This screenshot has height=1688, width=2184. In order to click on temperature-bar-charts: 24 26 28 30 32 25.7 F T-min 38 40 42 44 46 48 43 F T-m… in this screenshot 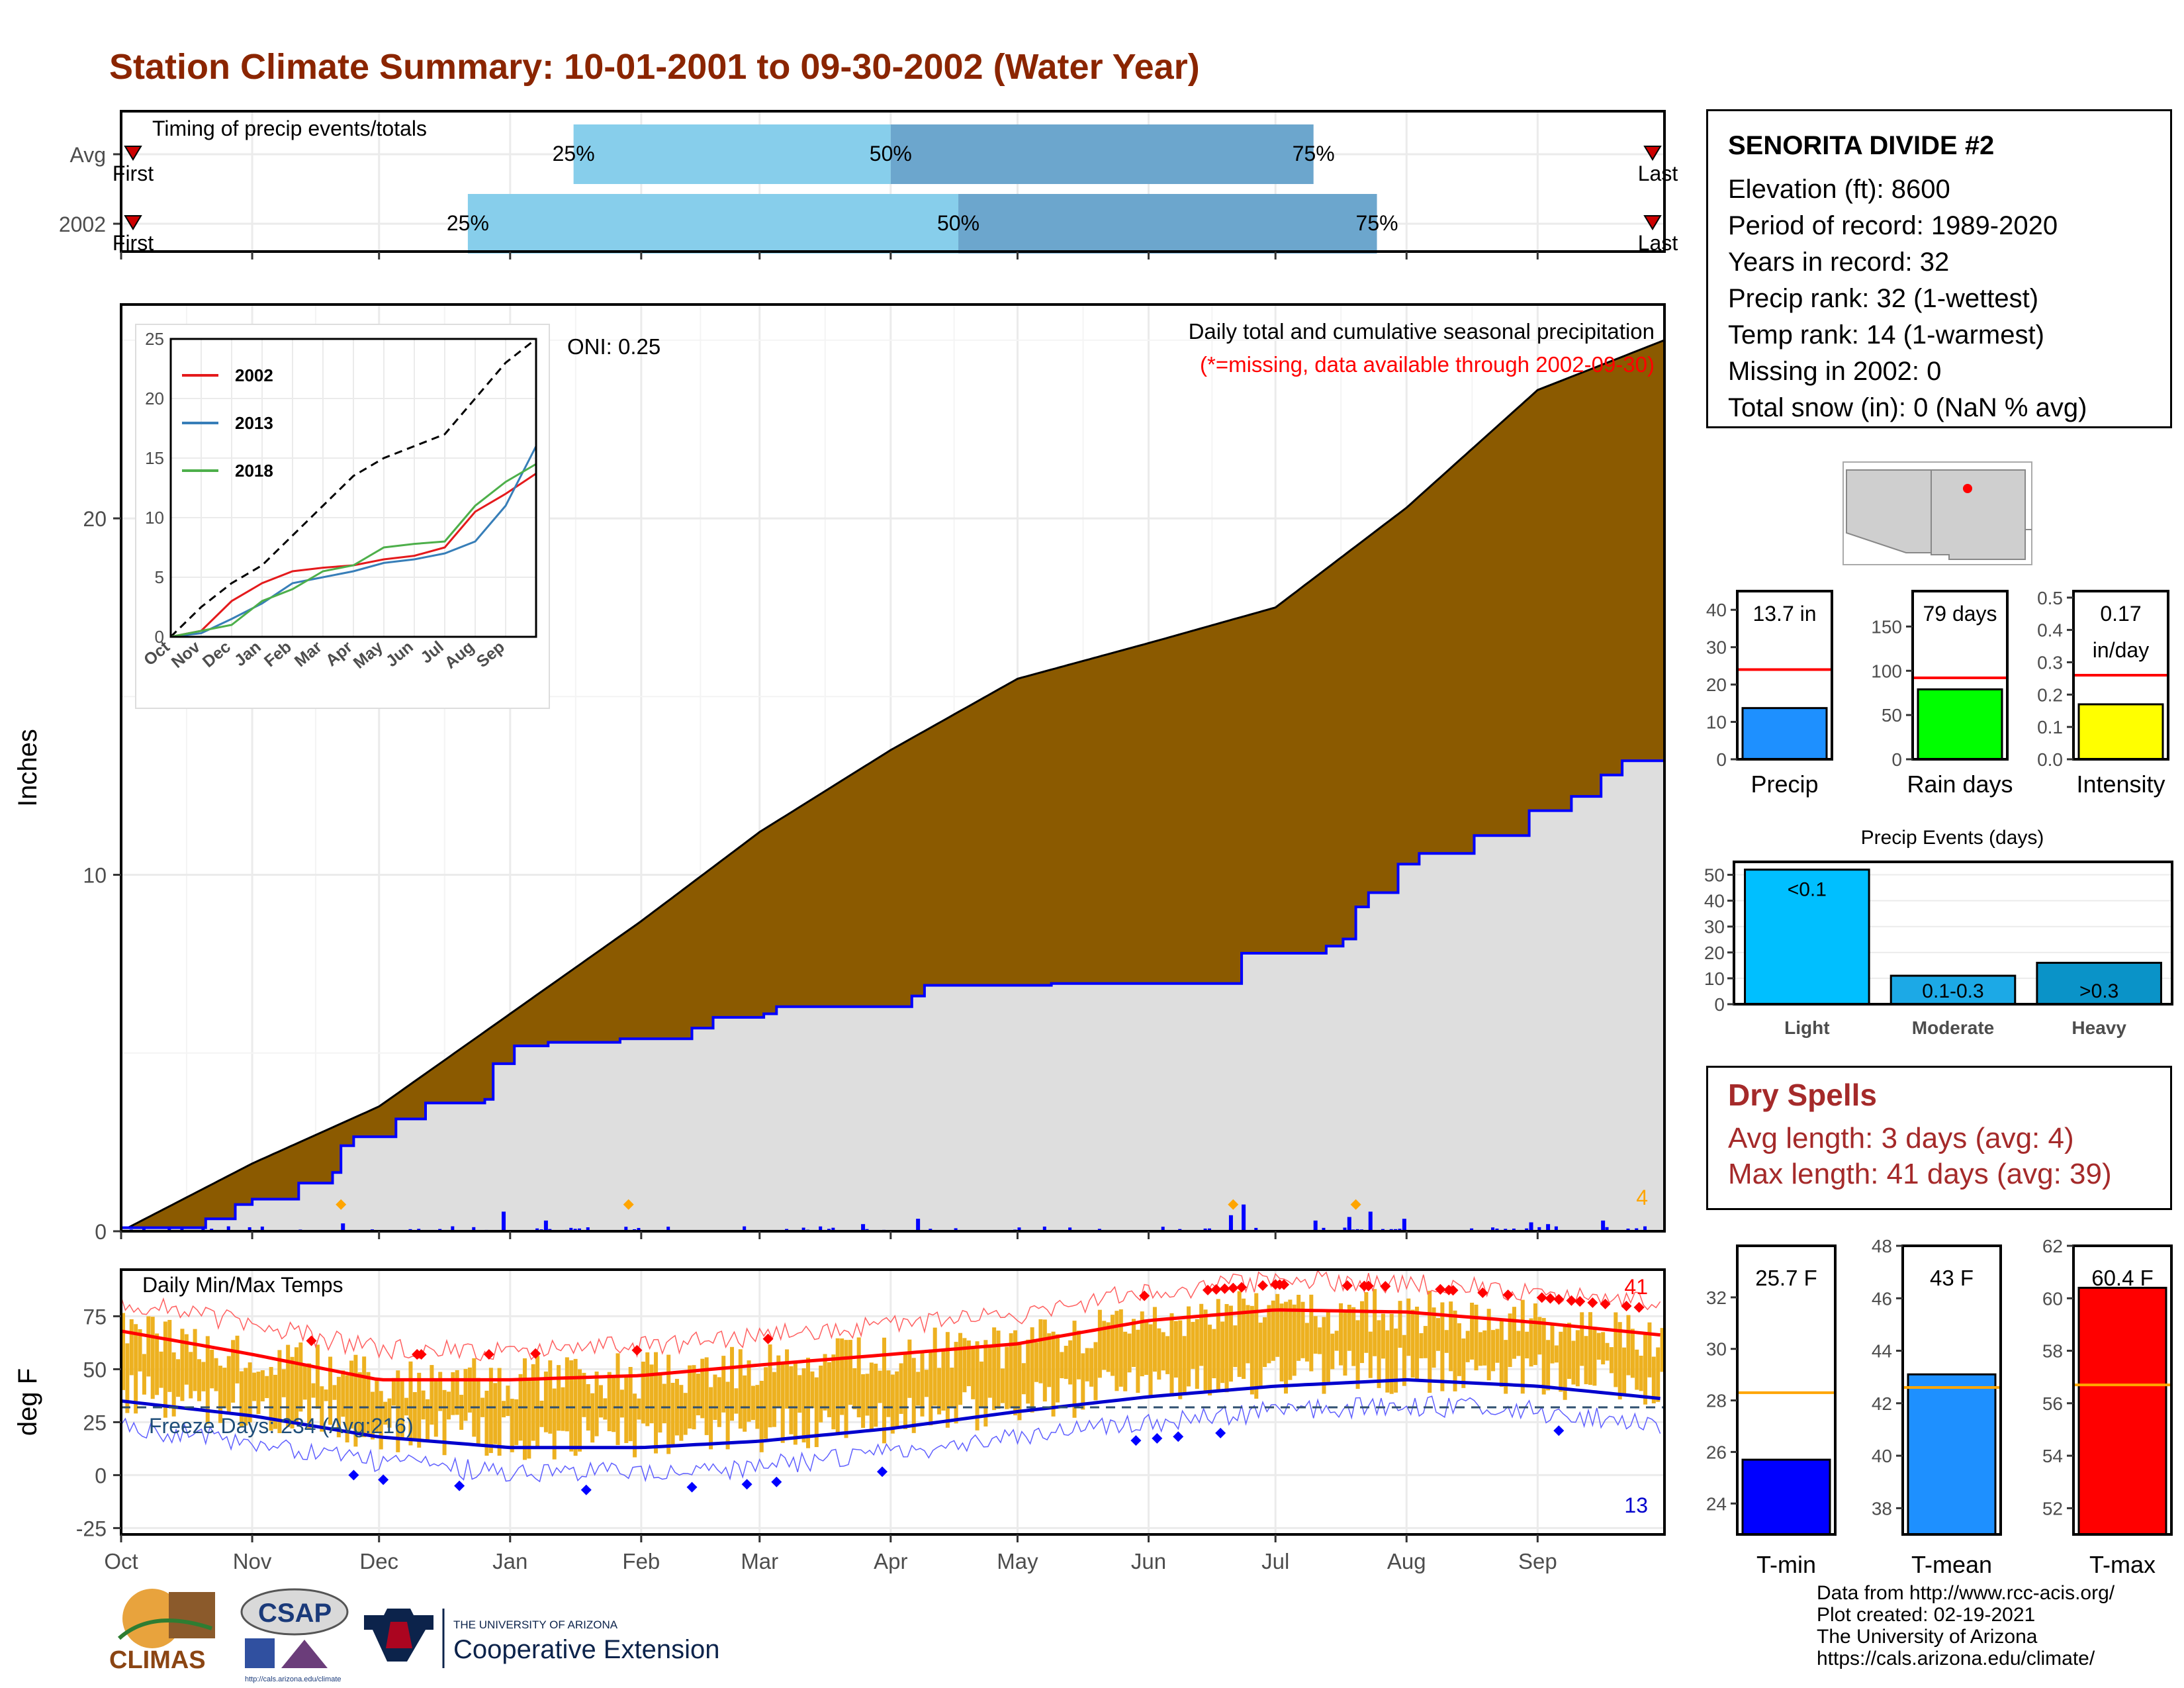, I will do `click(1940, 1407)`.